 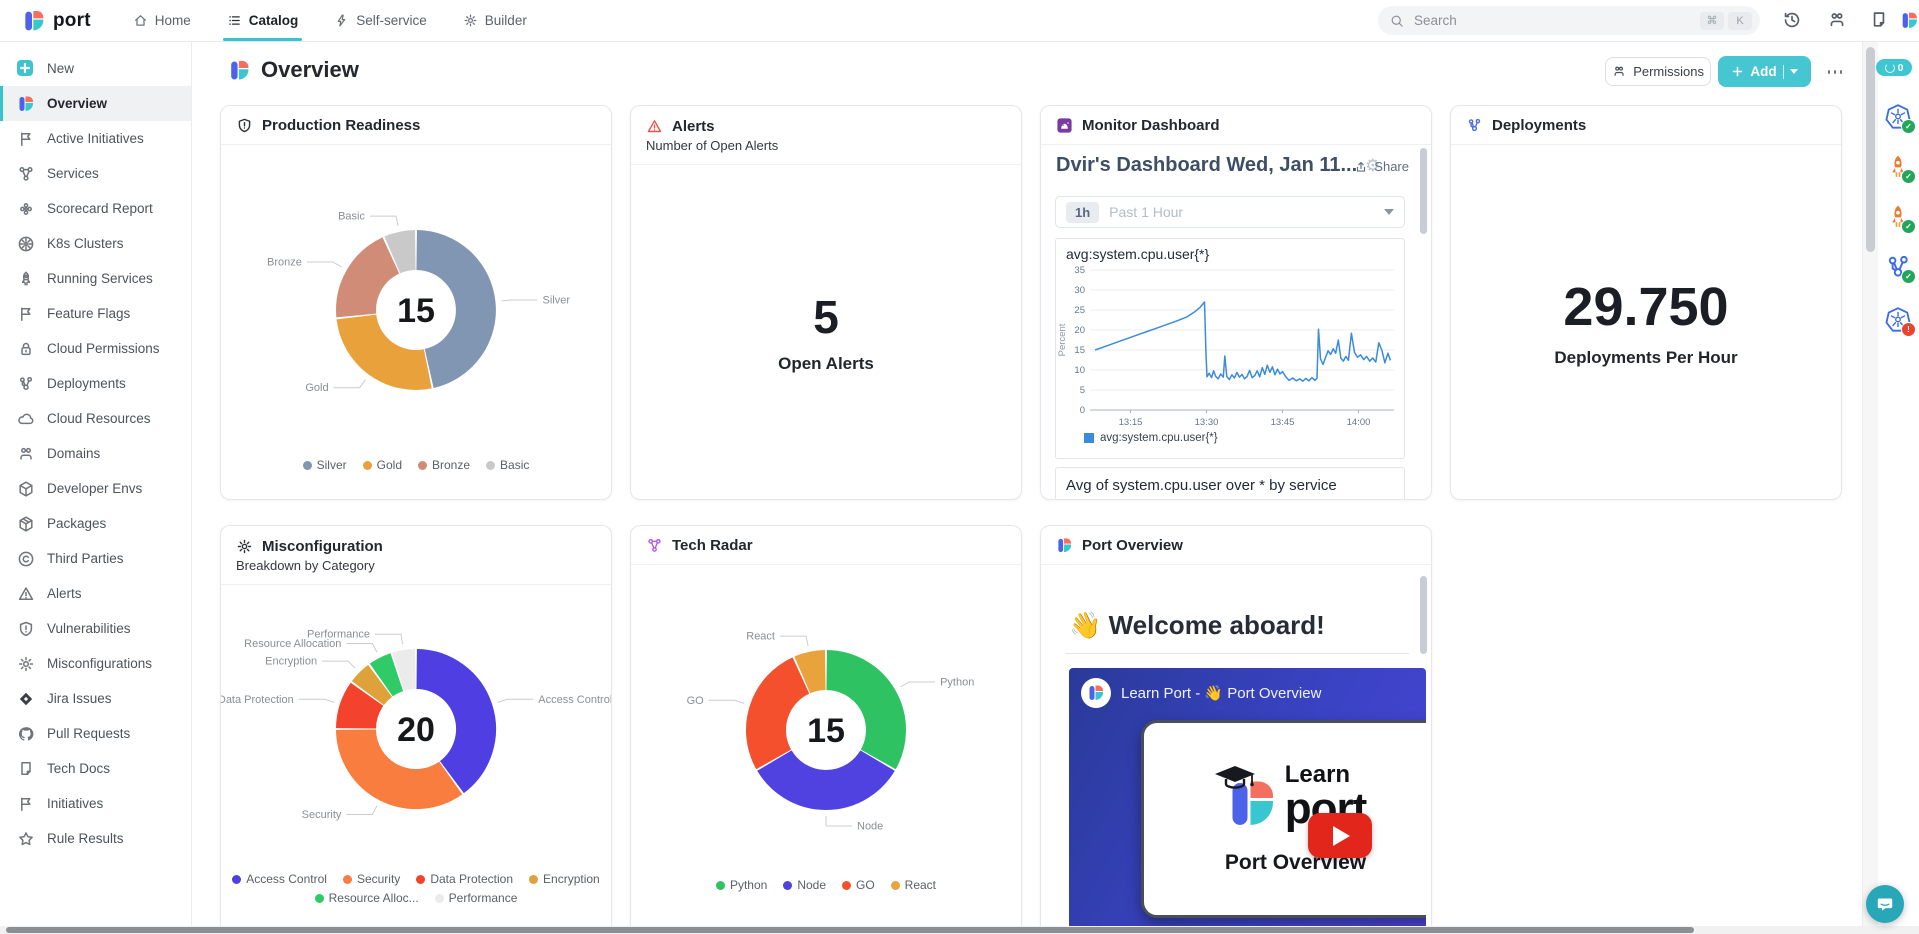 What do you see at coordinates (95, 173) in the screenshot?
I see `sidebar-item-services: Services` at bounding box center [95, 173].